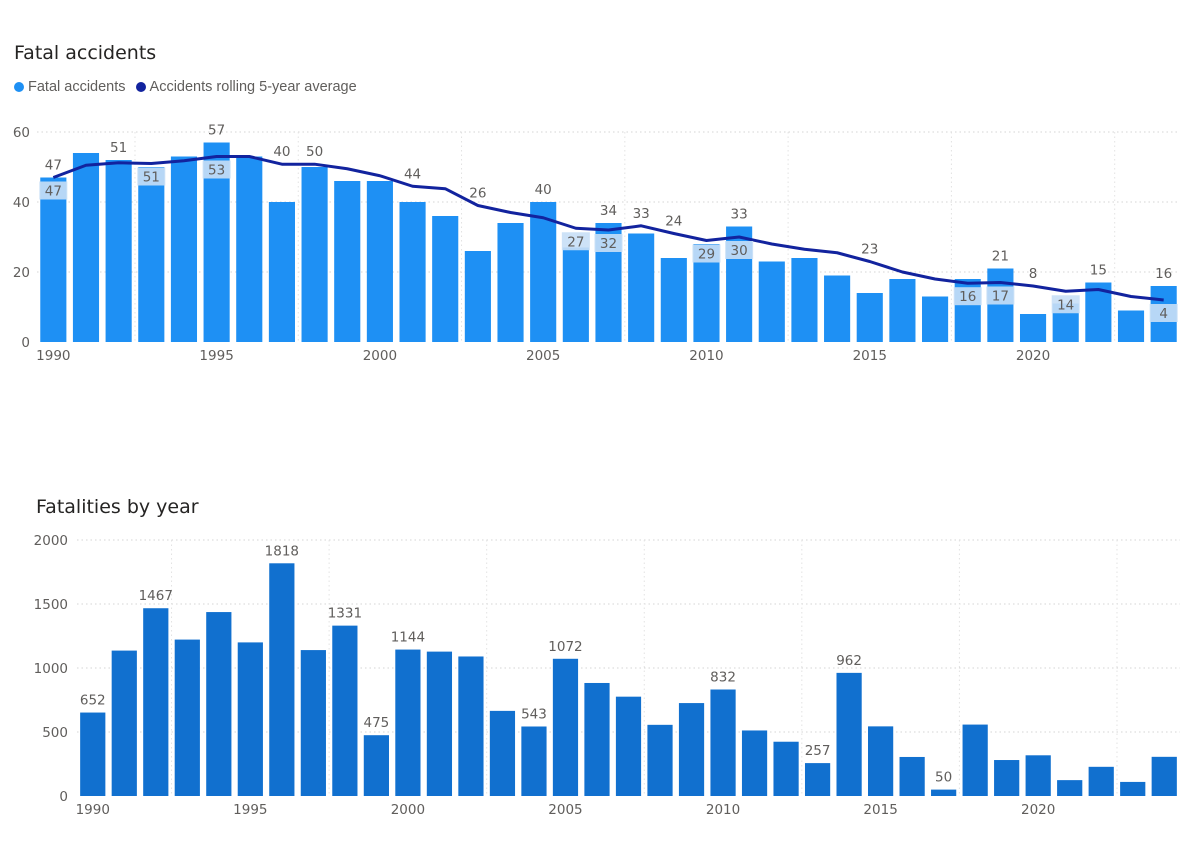  I want to click on x-tick-label: 2005, so click(543, 356).